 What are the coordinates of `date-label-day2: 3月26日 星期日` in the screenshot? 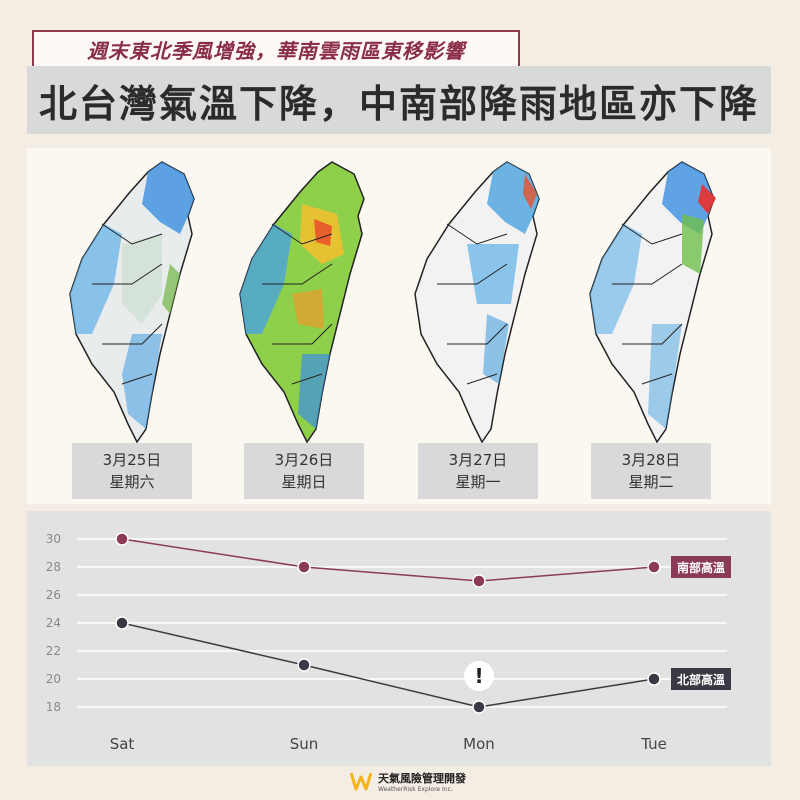 It's located at (304, 471).